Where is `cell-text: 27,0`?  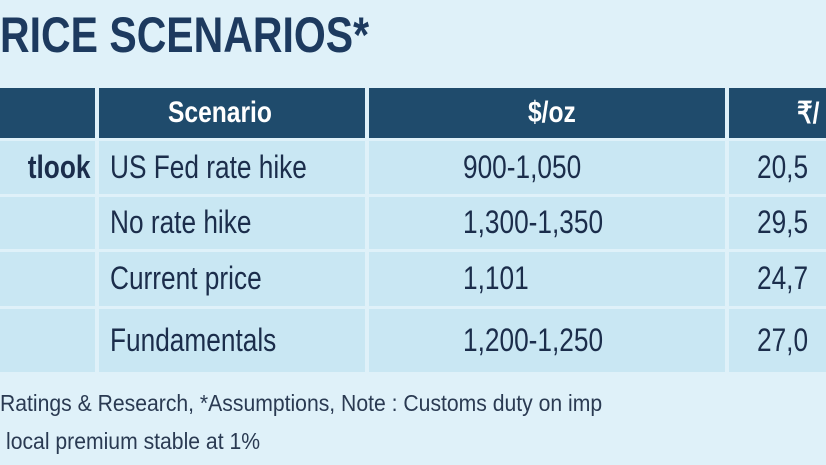 cell-text: 27,0 is located at coordinates (788, 340).